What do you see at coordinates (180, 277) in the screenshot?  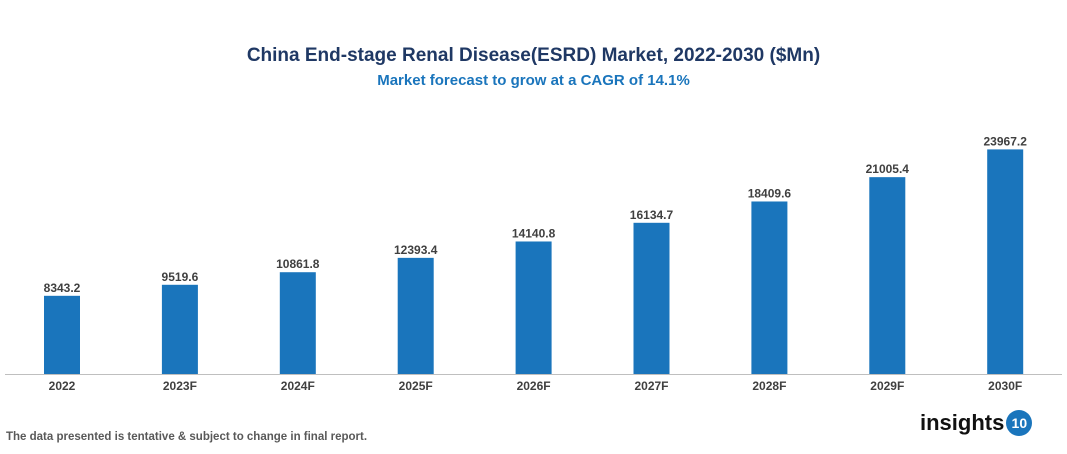 I see `data-label: 9519.6` at bounding box center [180, 277].